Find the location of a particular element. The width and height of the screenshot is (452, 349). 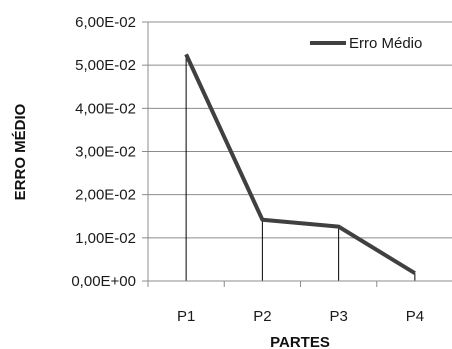

x-tick-label: P4 is located at coordinates (415, 316).